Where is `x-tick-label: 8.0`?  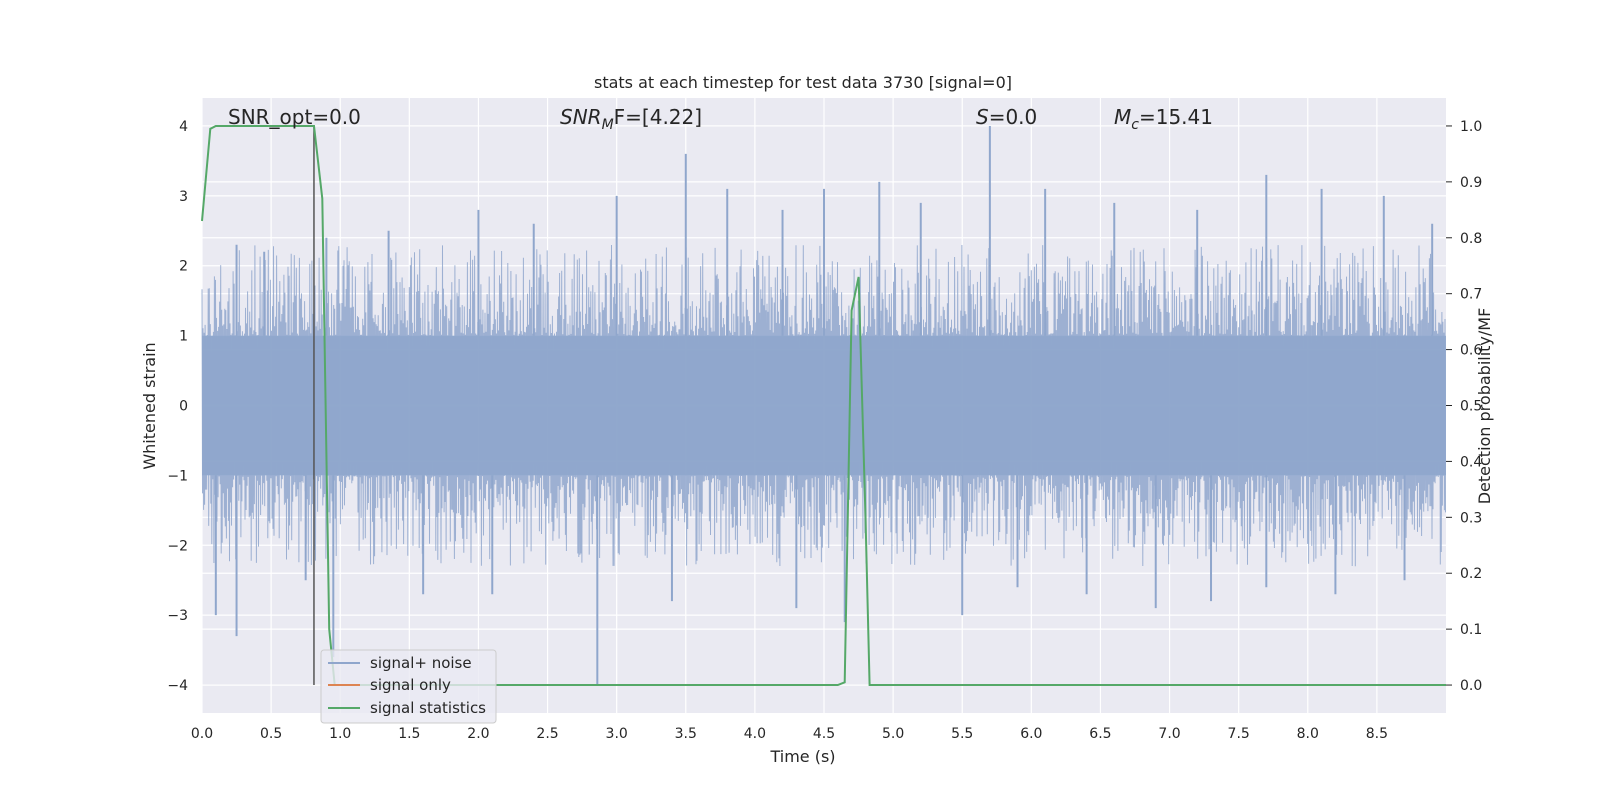
x-tick-label: 8.0 is located at coordinates (1308, 734).